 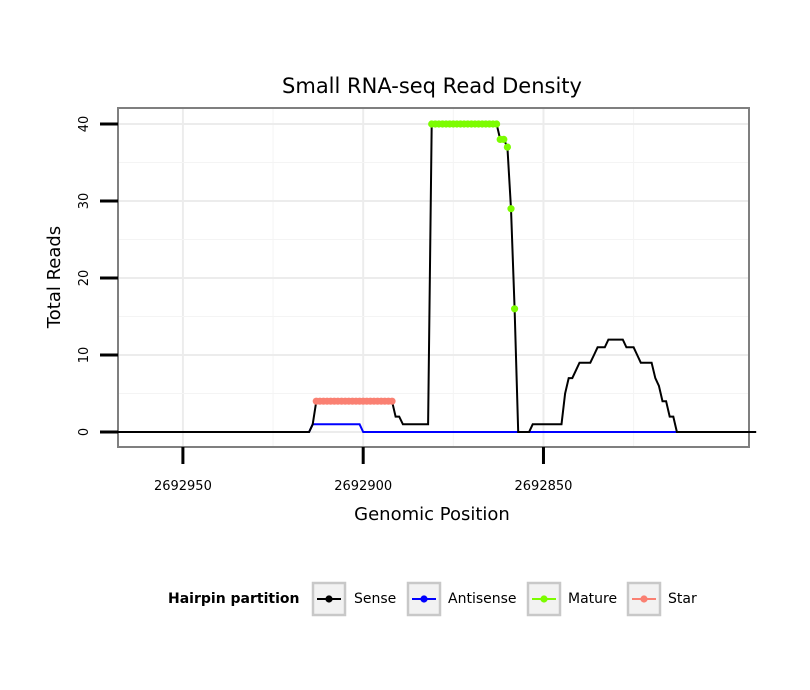 What do you see at coordinates (54, 277) in the screenshot?
I see `y-axis-label: Total Reads` at bounding box center [54, 277].